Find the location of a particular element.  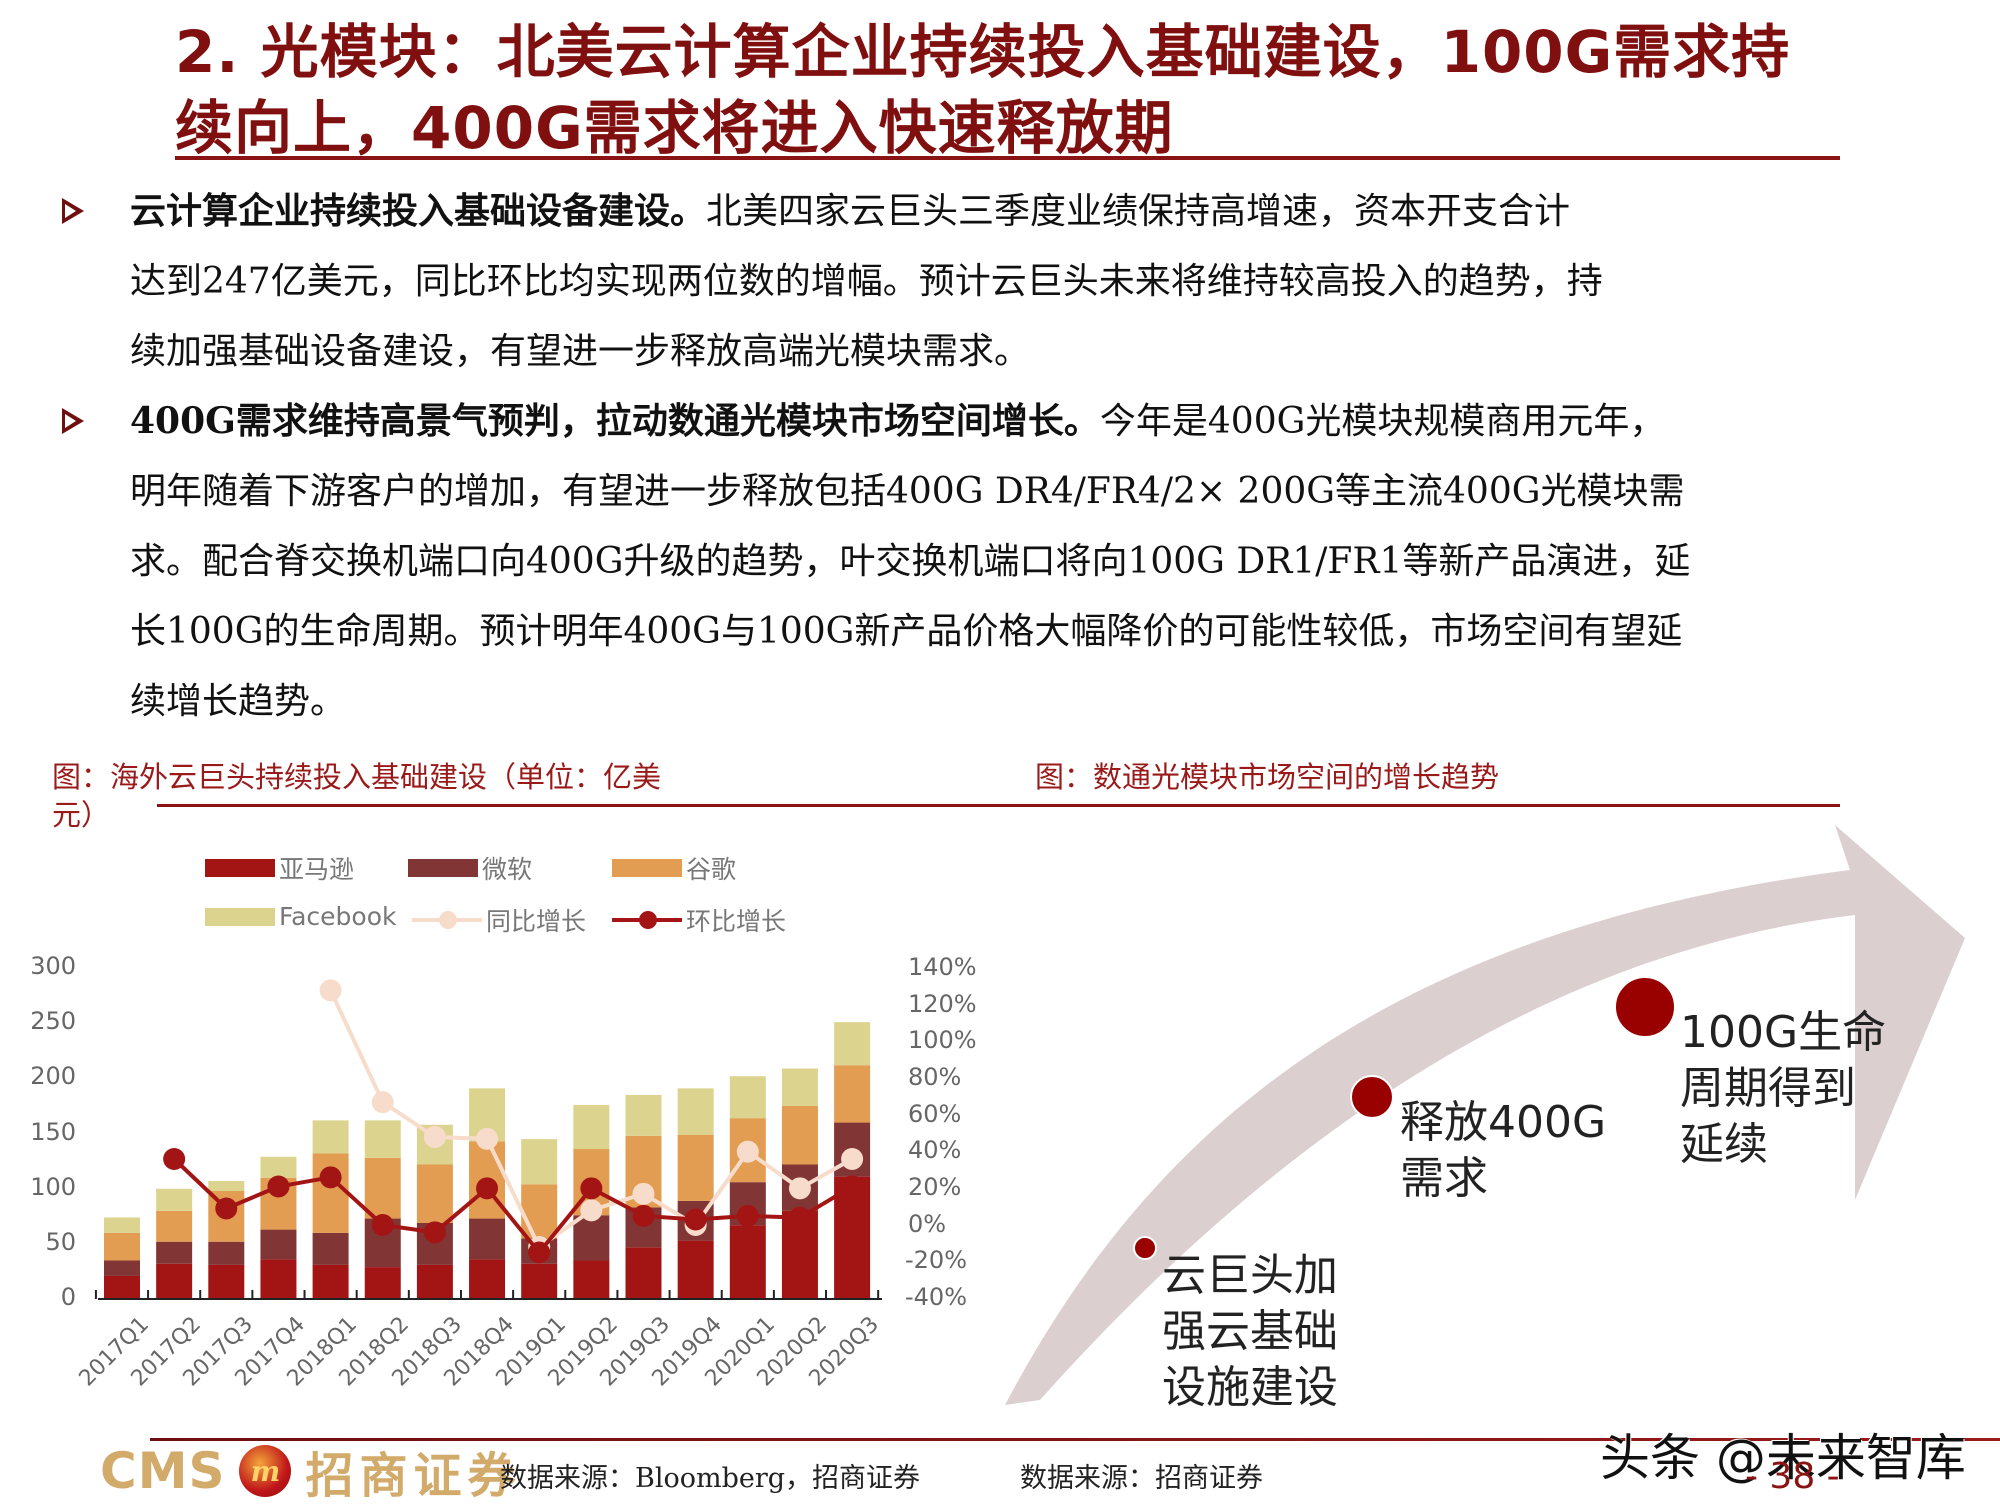

legend-yoy: 同比增长 is located at coordinates (499, 920).